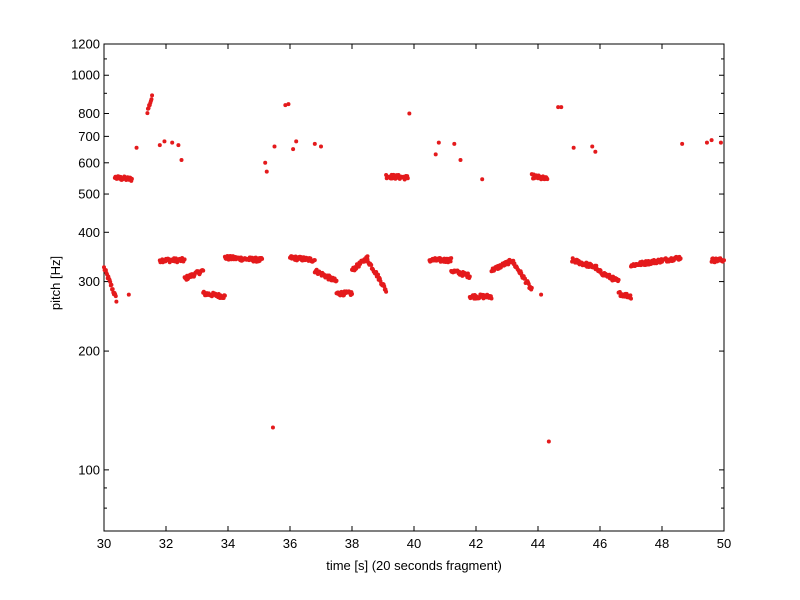 The width and height of the screenshot is (800, 600). I want to click on y-tick-label: 400, so click(89, 232).